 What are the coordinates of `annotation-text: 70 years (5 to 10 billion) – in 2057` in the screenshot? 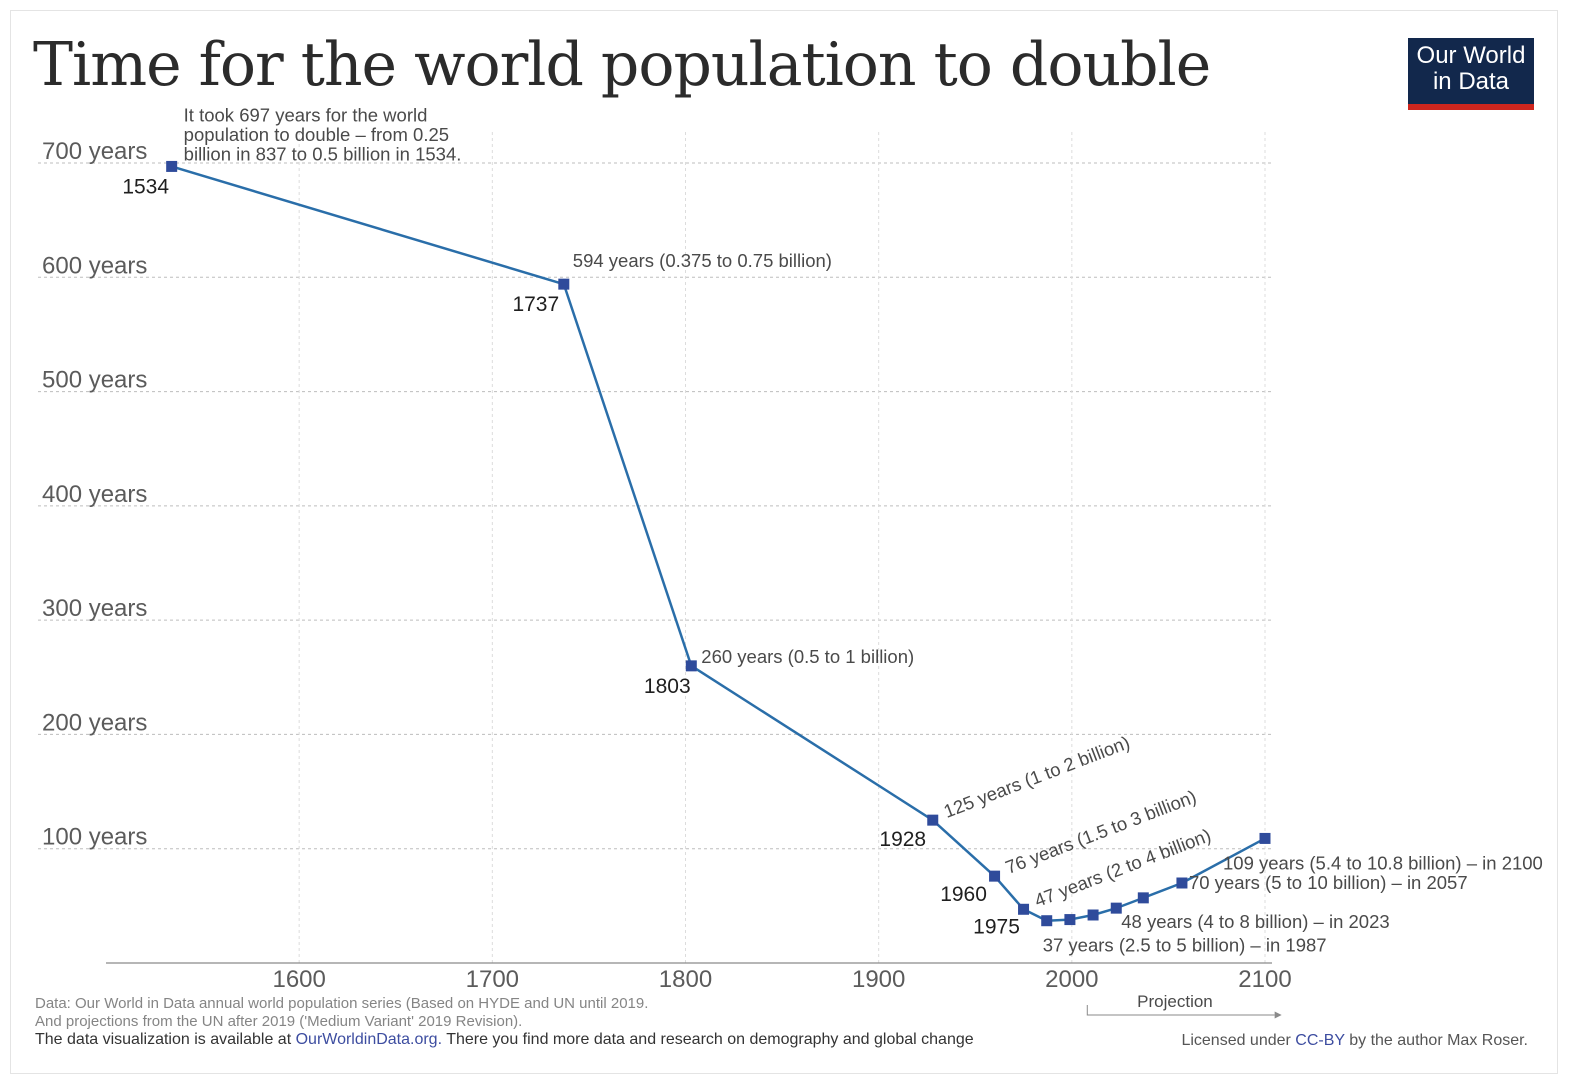 It's located at (1328, 882).